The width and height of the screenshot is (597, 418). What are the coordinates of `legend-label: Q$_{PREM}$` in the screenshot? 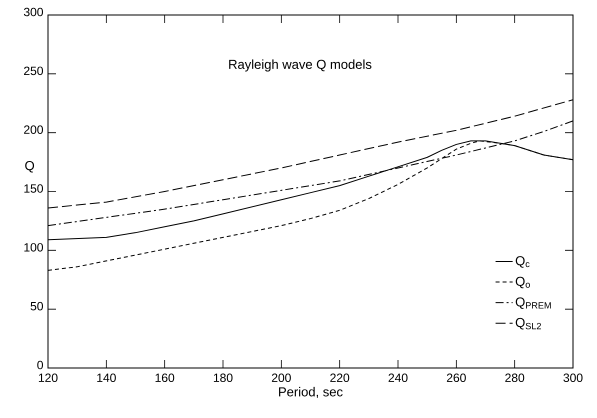 It's located at (533, 303).